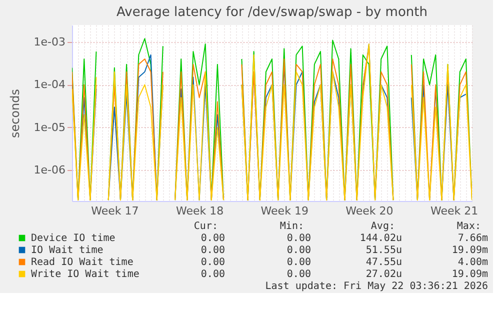 This screenshot has width=497, height=311. What do you see at coordinates (473, 238) in the screenshot?
I see `text: 7.66m` at bounding box center [473, 238].